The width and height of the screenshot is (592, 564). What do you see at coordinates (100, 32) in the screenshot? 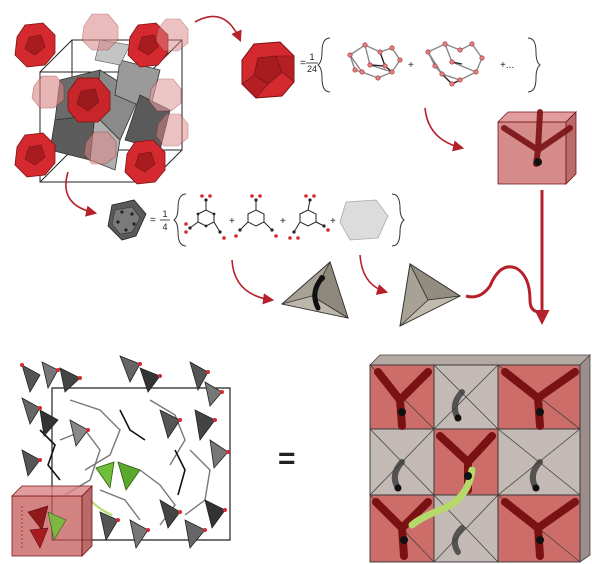
I see `cage-top-middle` at bounding box center [100, 32].